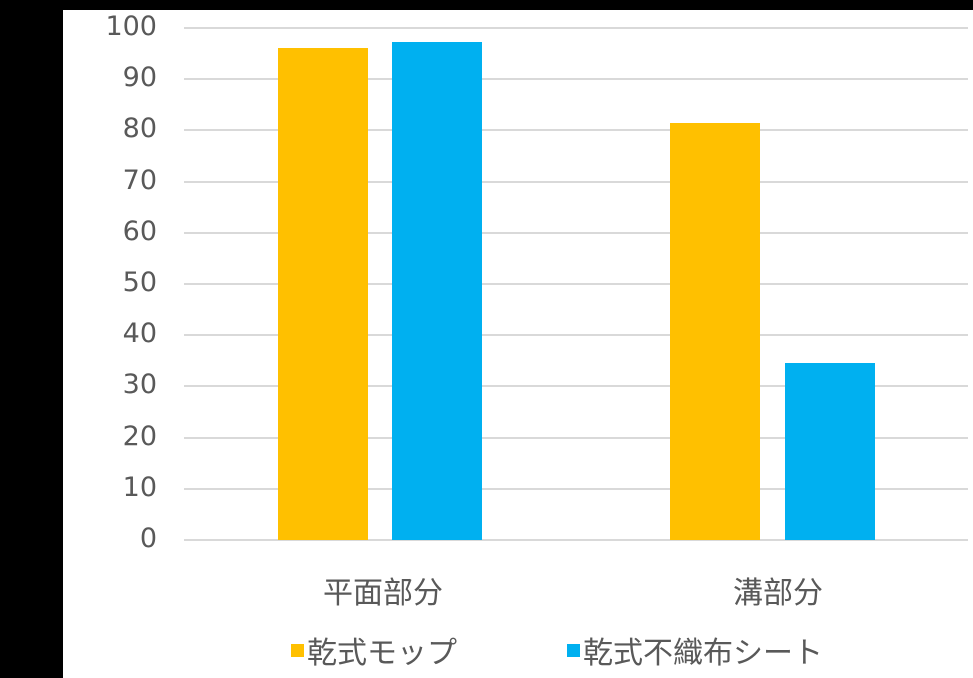 The image size is (973, 678). Describe the element at coordinates (139, 78) in the screenshot. I see `y-tick-label: 90` at that location.